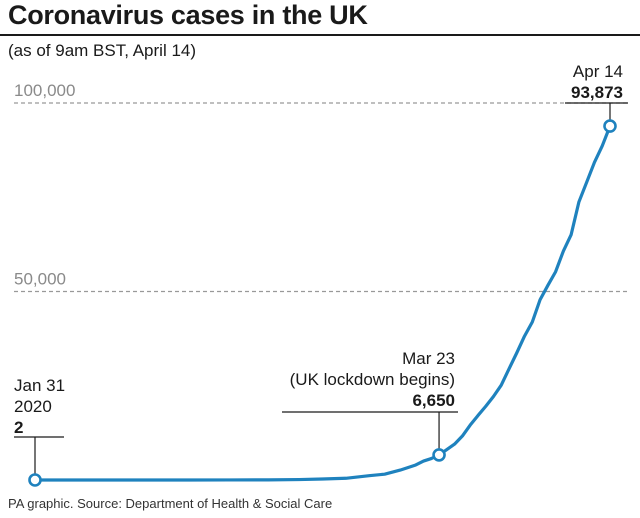 This screenshot has width=640, height=518. I want to click on annotation-label: 2020, so click(33, 406).